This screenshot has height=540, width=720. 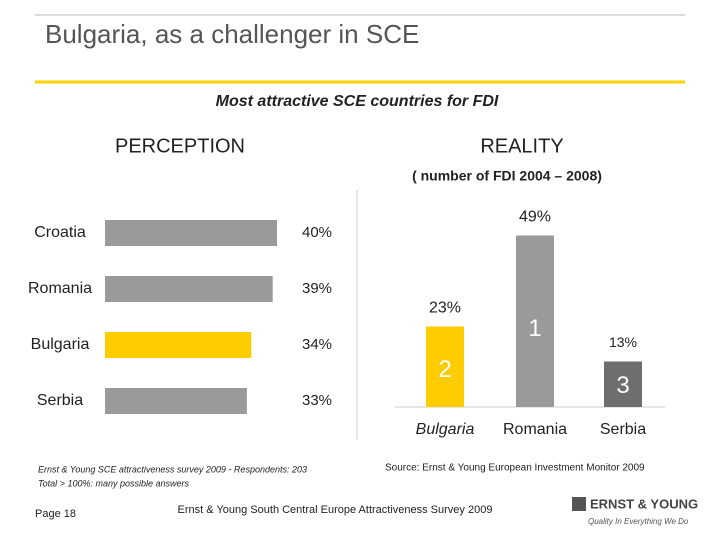 I want to click on rank-label: 2, so click(x=444, y=369).